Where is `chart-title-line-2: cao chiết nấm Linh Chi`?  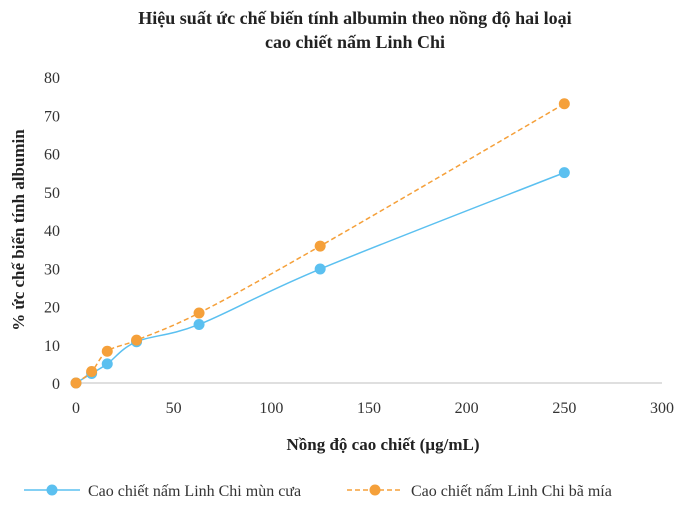 chart-title-line-2: cao chiết nấm Linh Chi is located at coordinates (355, 42).